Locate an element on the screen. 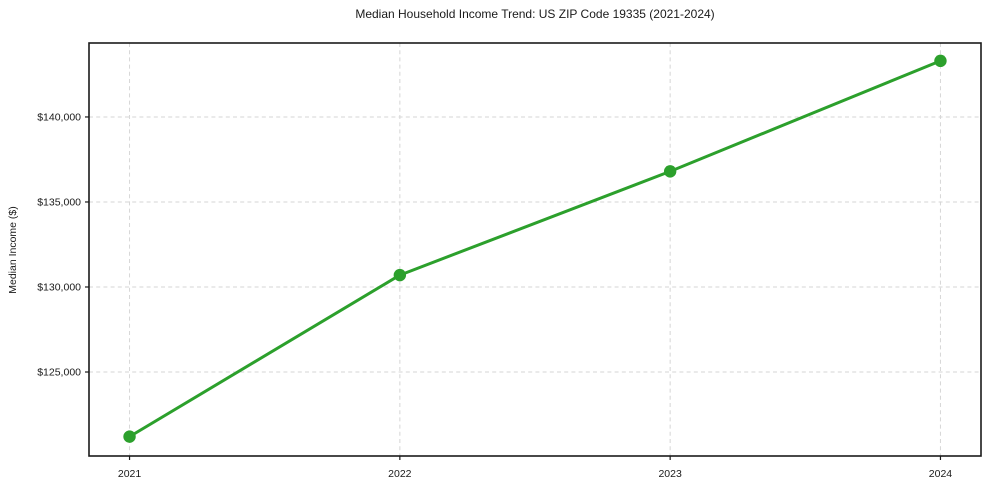 The width and height of the screenshot is (989, 490). y-tick-label: $140,000 is located at coordinates (59, 118).